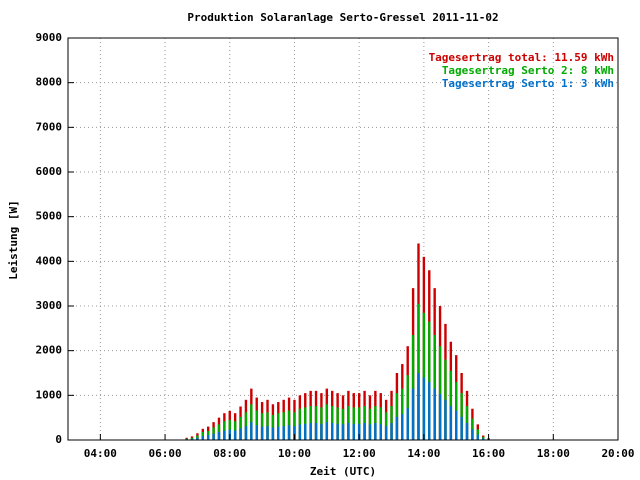  What do you see at coordinates (49, 37) in the screenshot?
I see `y-tick-label: 9000` at bounding box center [49, 37].